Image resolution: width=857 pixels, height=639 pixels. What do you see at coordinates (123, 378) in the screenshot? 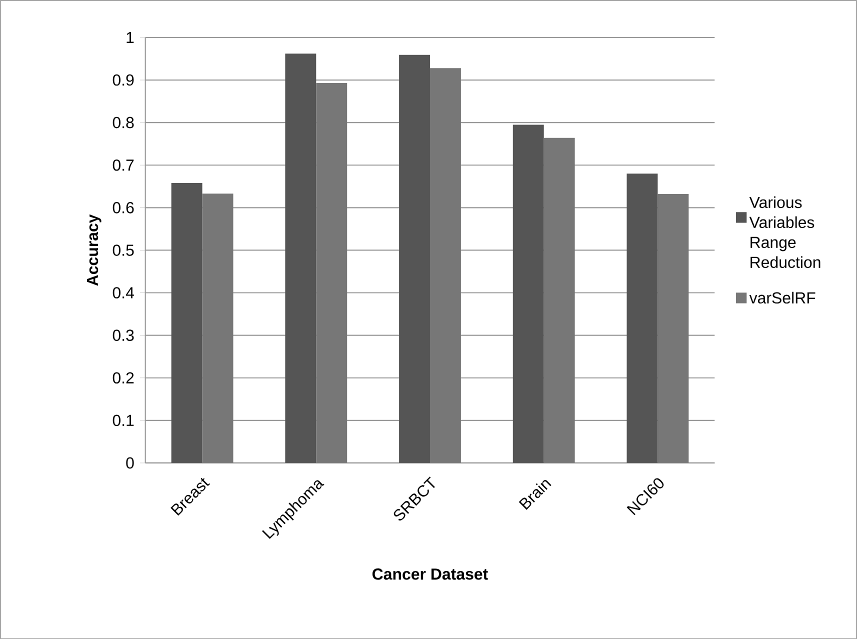
I see `y-tick-label: 0.2` at bounding box center [123, 378].